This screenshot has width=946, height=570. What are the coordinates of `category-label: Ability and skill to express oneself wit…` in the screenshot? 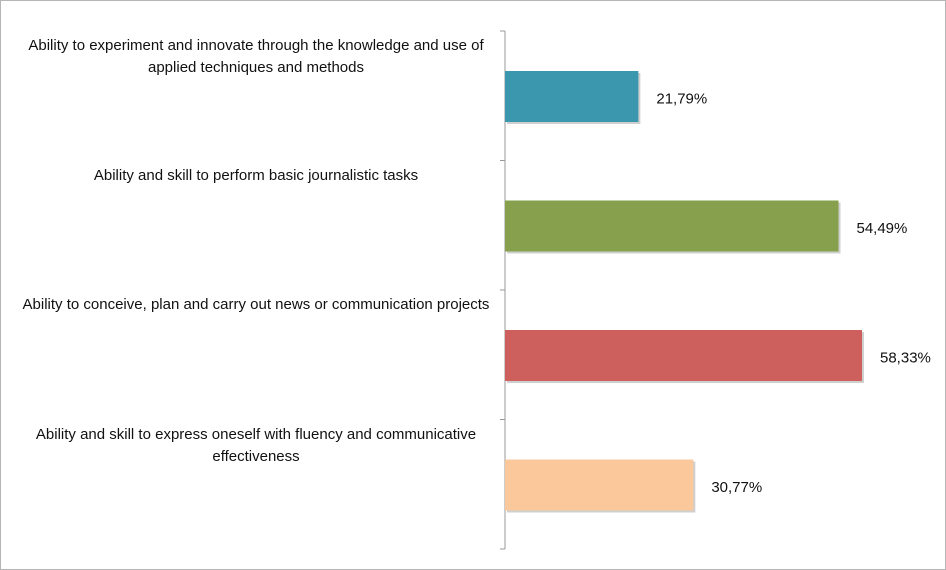 It's located at (256, 445).